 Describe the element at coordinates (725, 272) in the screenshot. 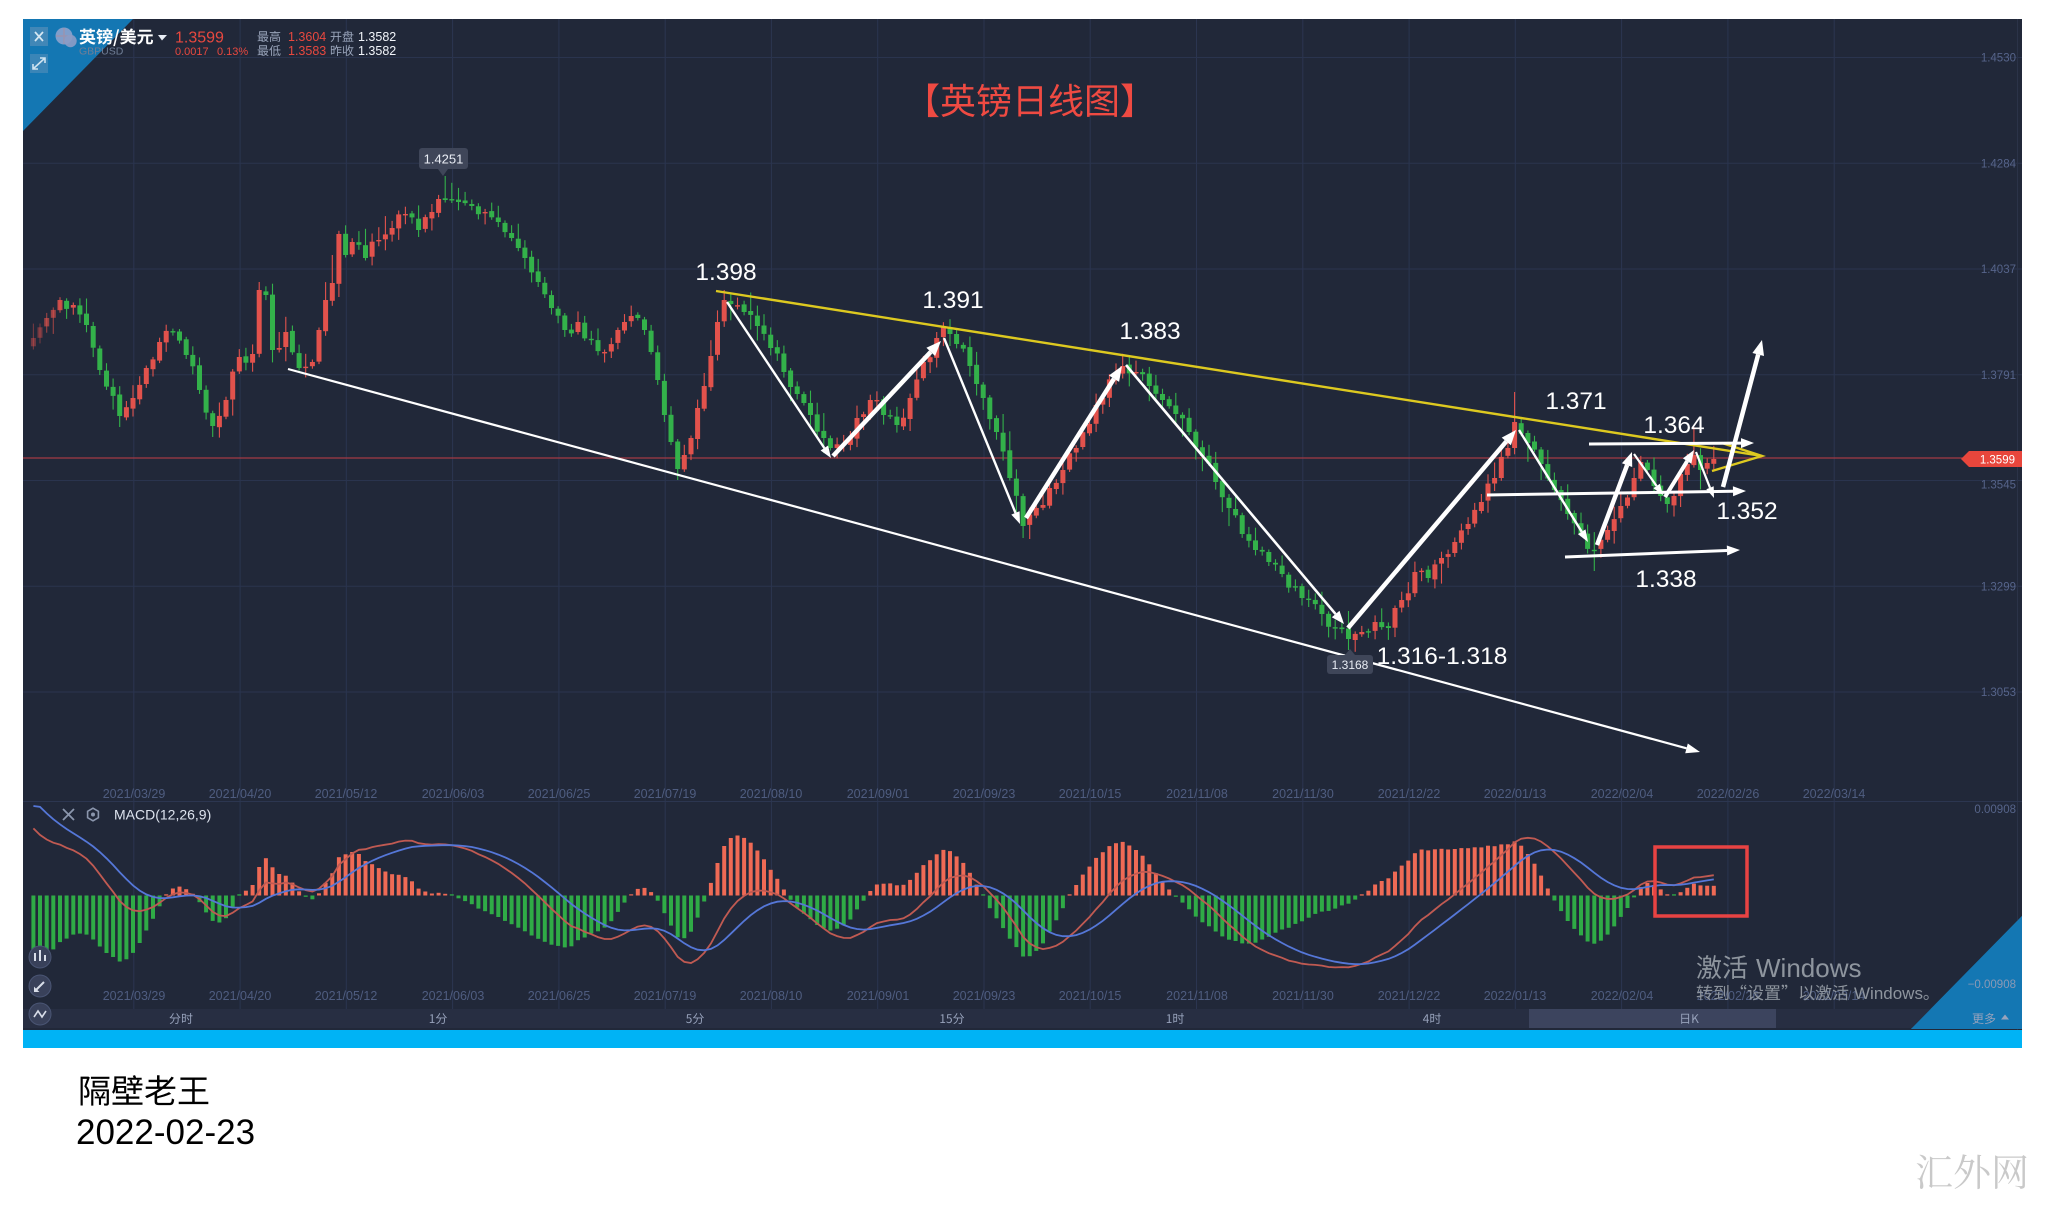

I see `svg-text: 1.398` at that location.